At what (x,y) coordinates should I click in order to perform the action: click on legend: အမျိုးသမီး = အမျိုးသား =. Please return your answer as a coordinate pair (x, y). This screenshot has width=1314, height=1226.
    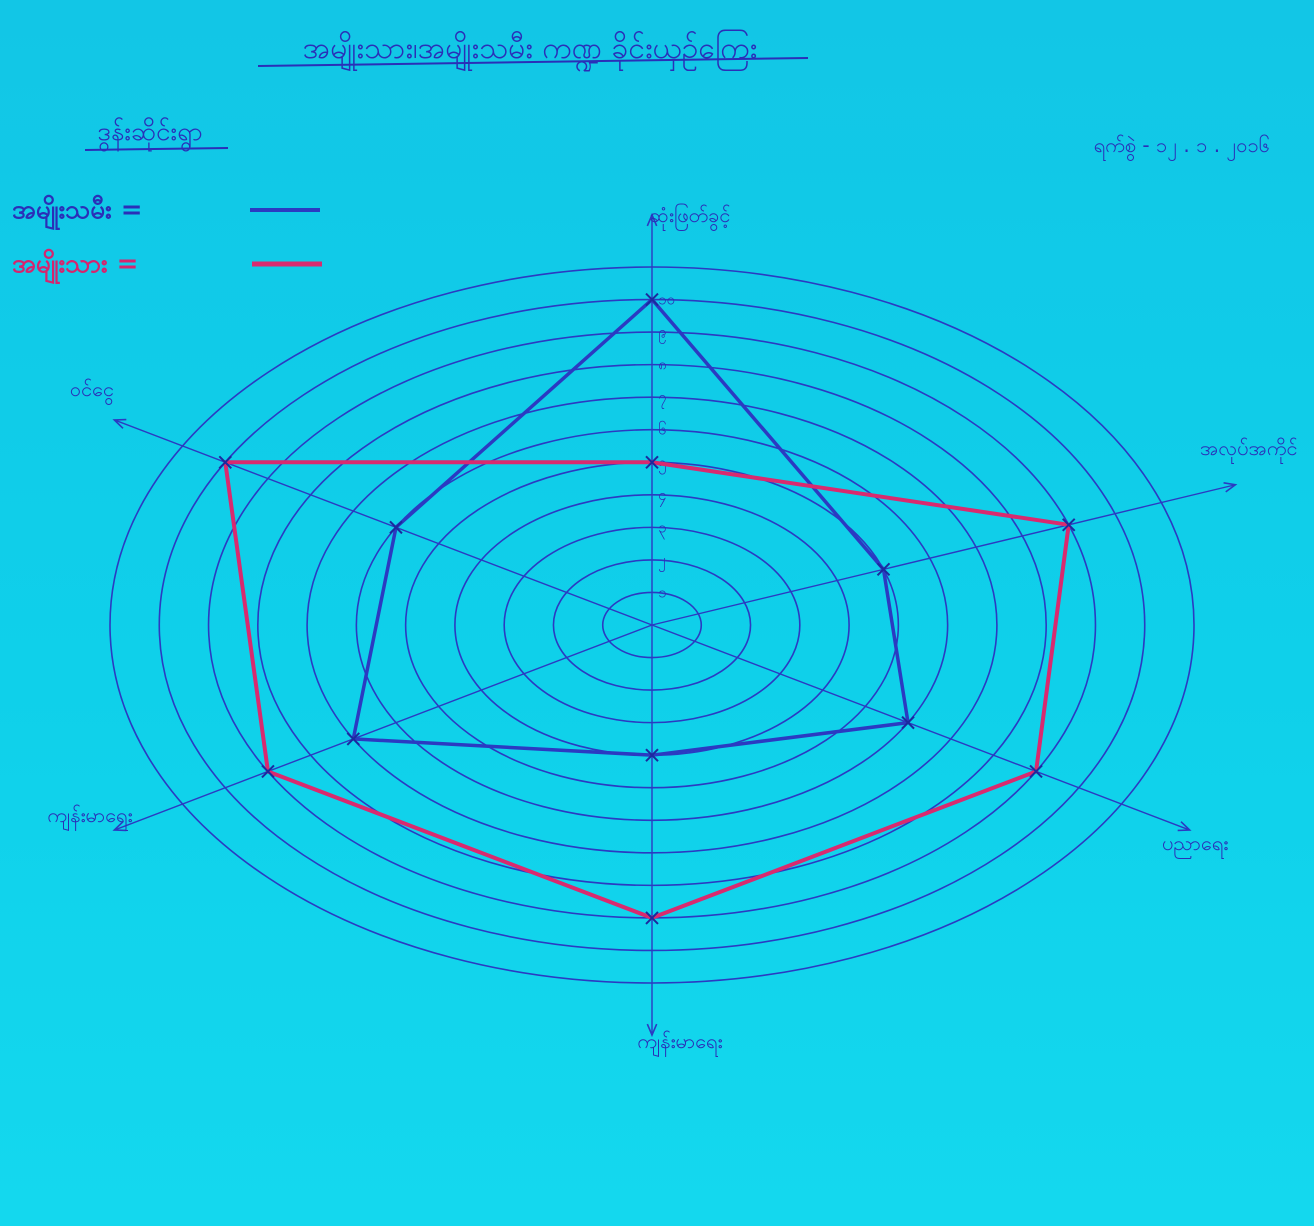
    Looking at the image, I should click on (167, 239).